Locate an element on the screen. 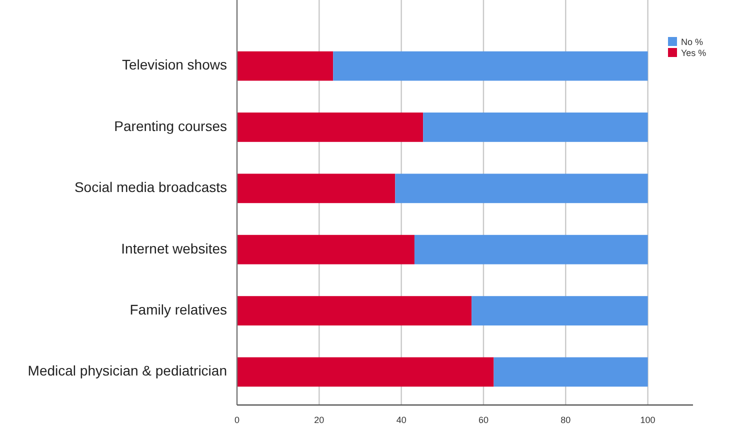 This screenshot has width=750, height=435. y-tick-label: Medical physician & pediatrician is located at coordinates (127, 370).